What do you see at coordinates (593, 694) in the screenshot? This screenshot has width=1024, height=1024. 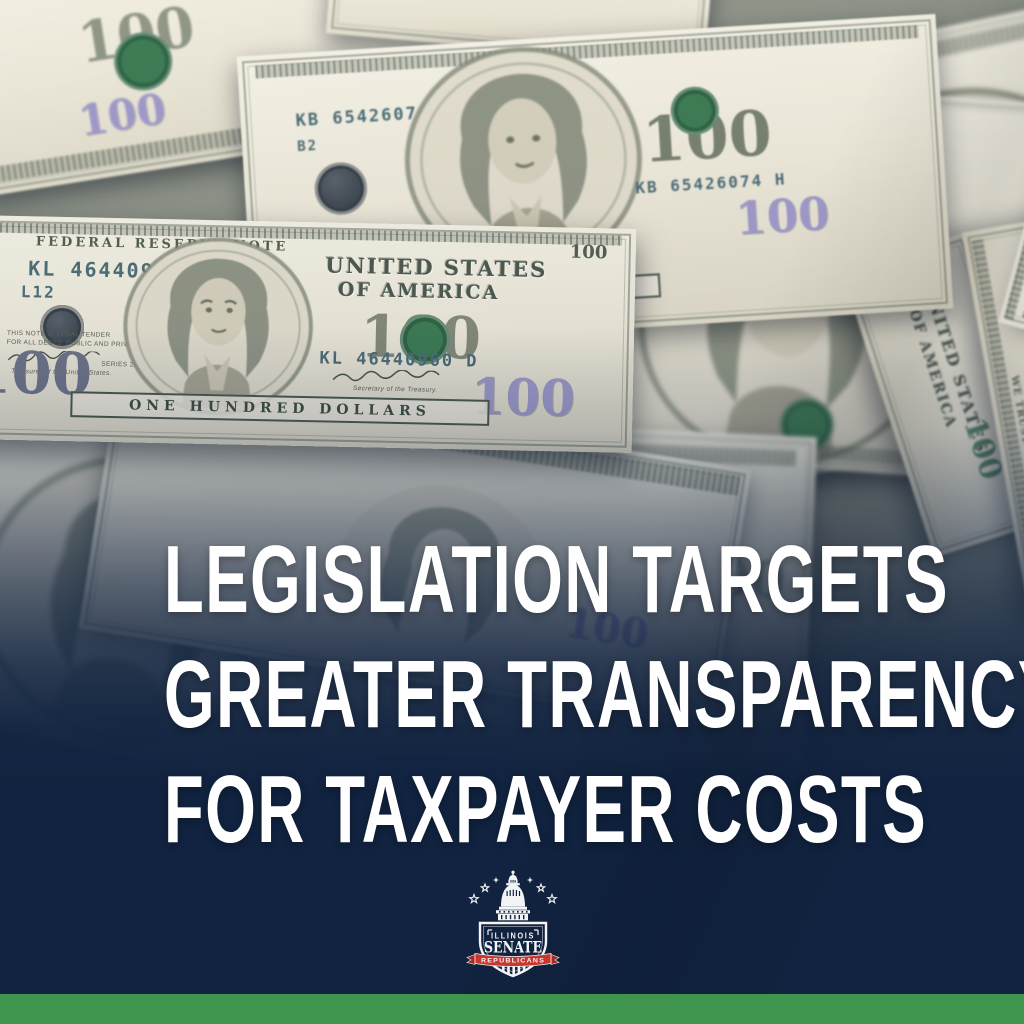 I see `headline-line-2: GREATER TRANSPARENCY` at bounding box center [593, 694].